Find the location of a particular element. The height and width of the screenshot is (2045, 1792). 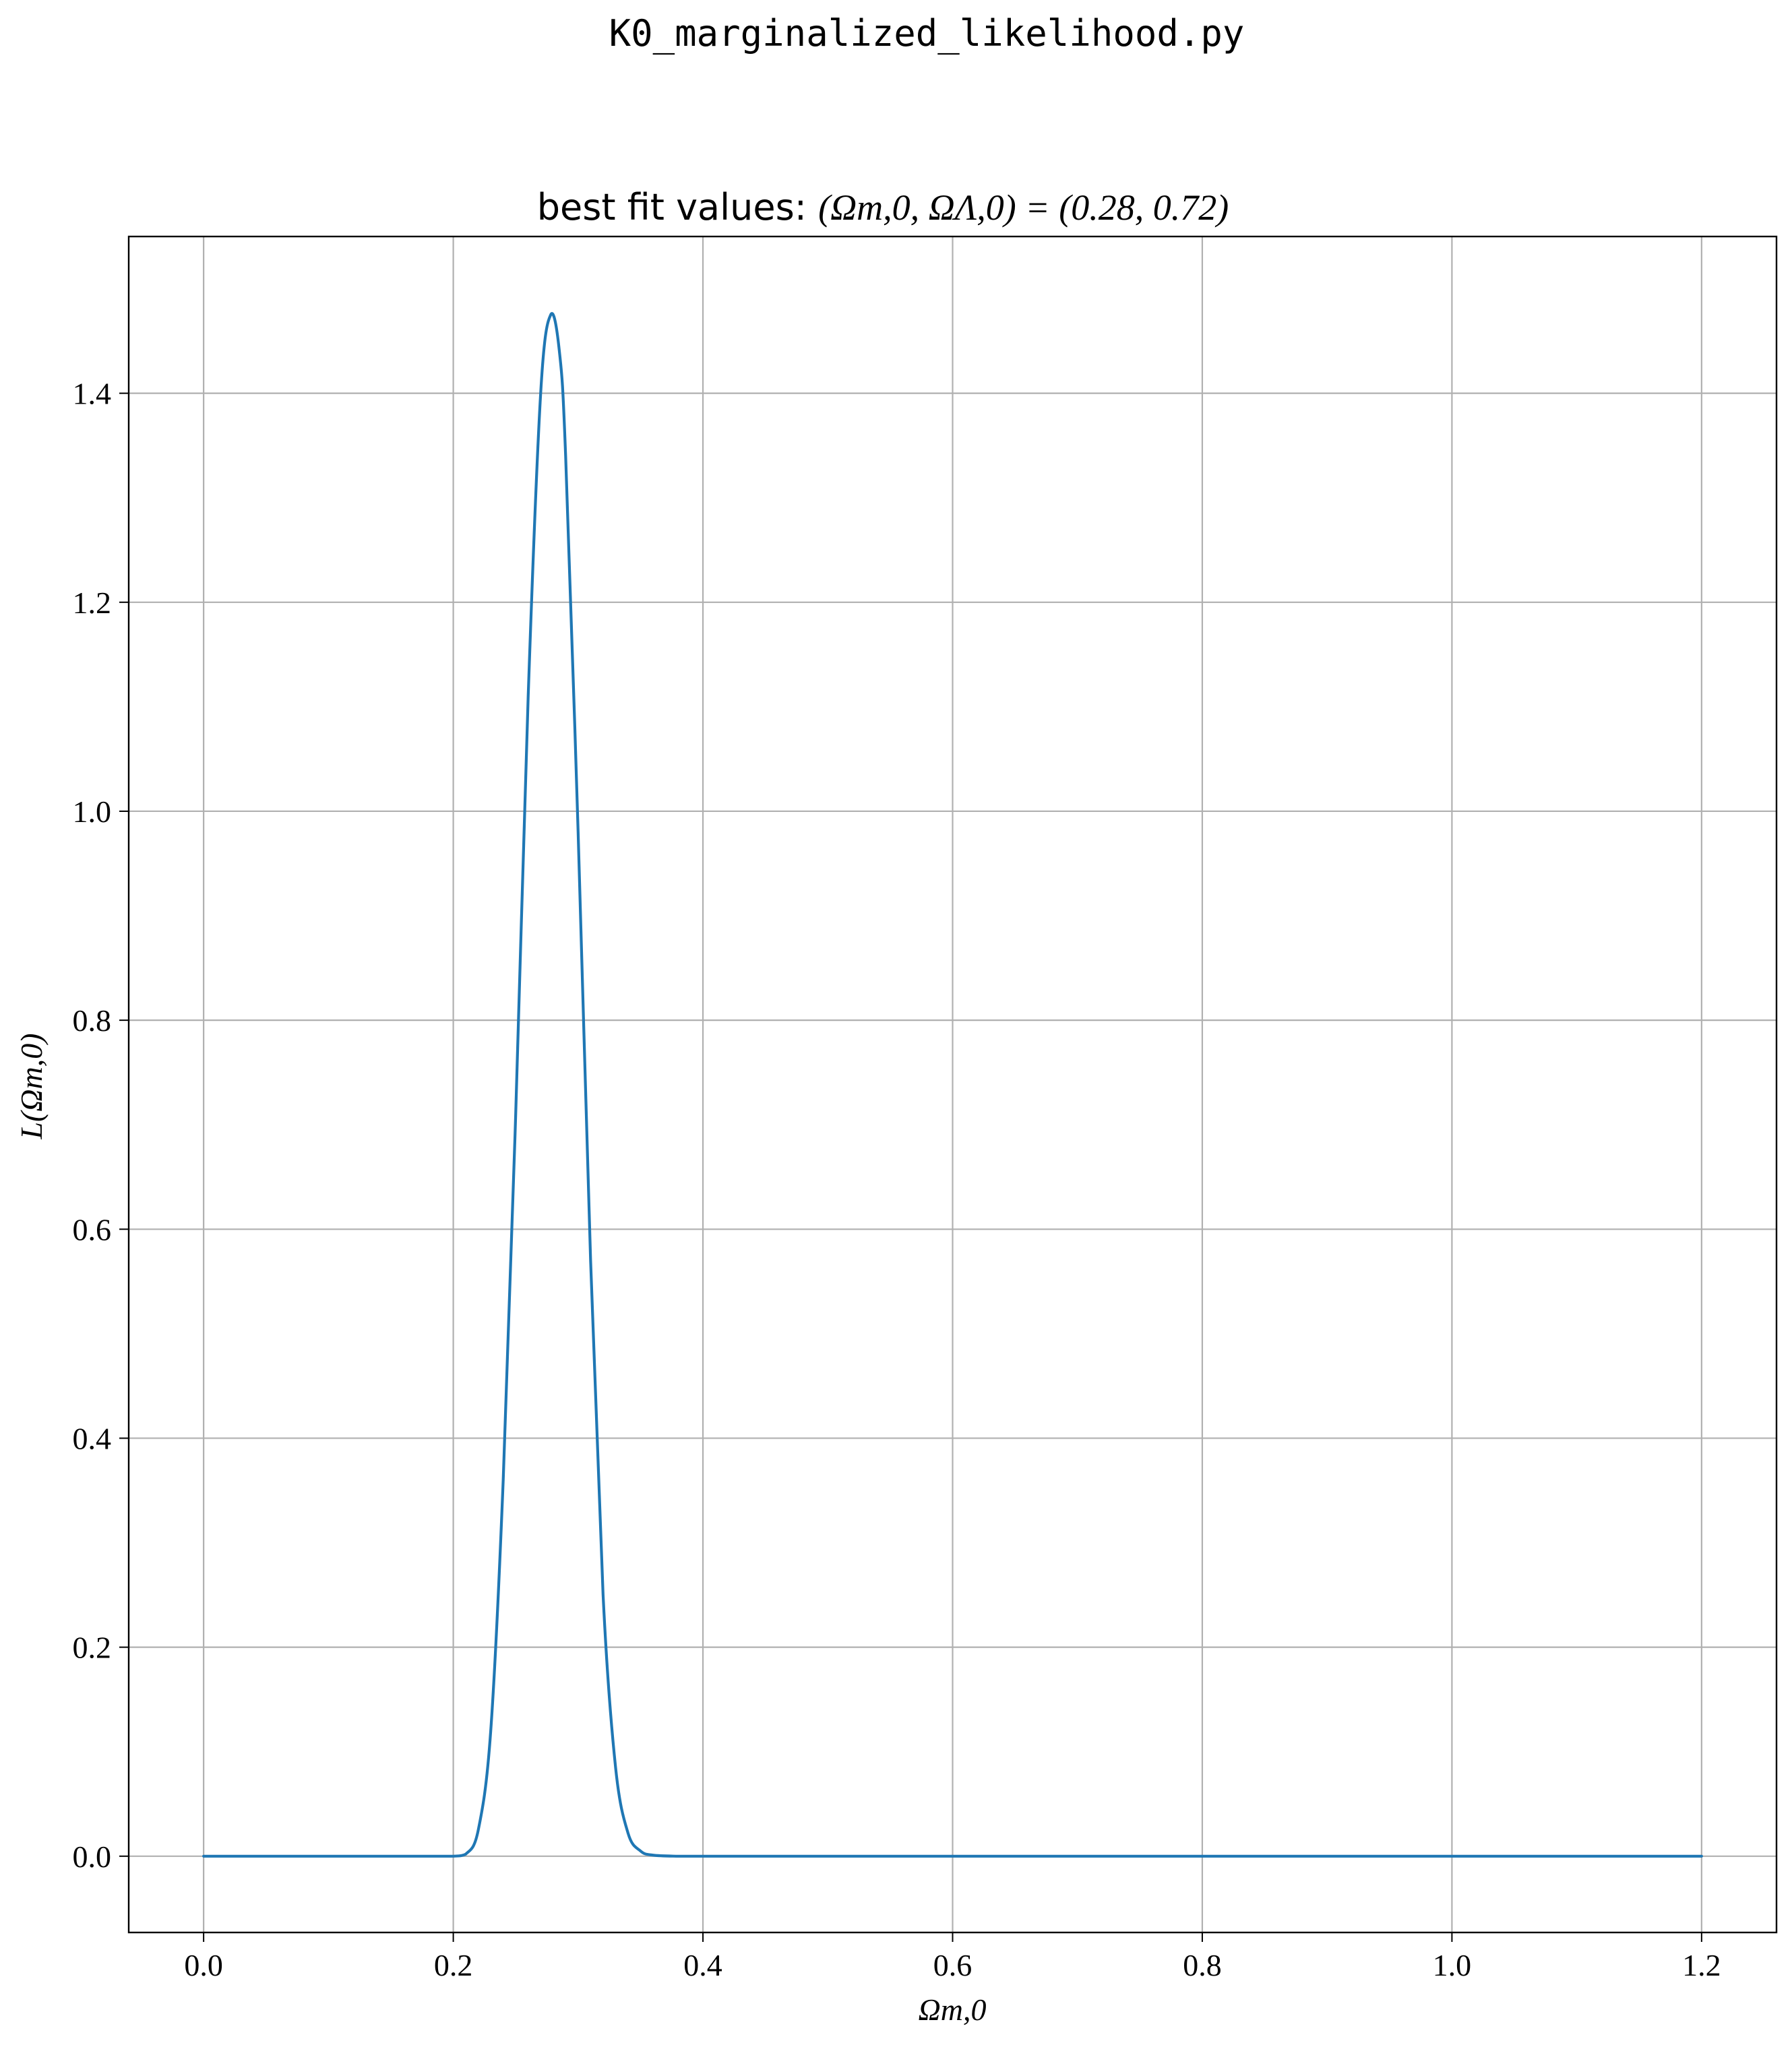

x-tick-label: 0.8 is located at coordinates (1202, 1965).